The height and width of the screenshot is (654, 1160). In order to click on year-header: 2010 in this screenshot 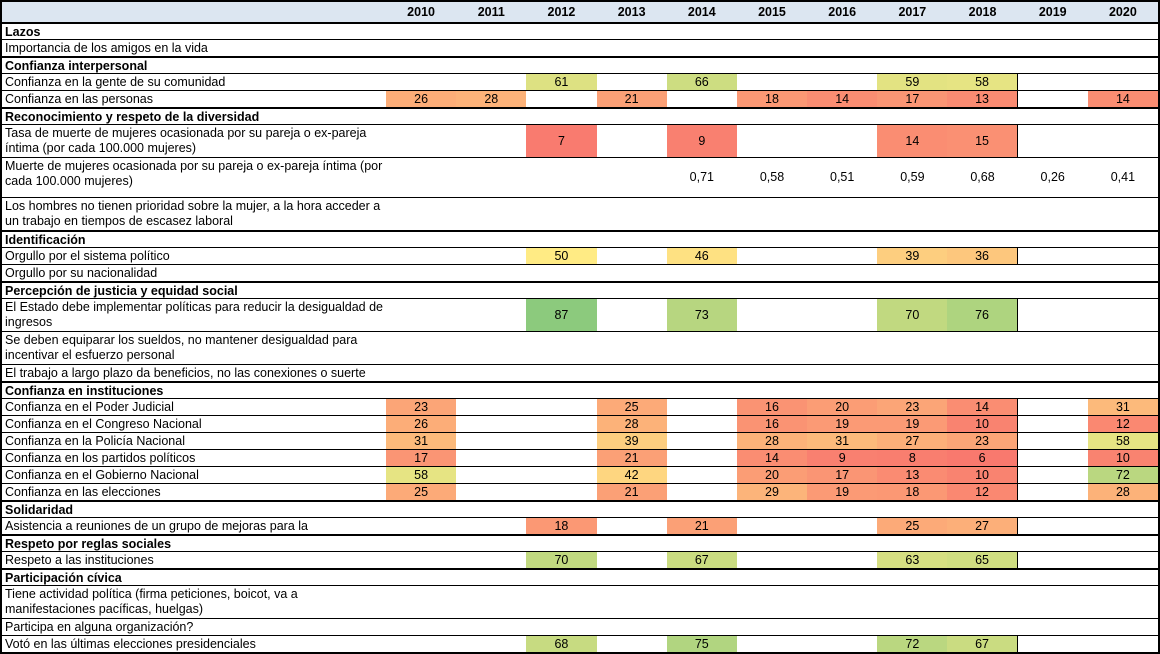, I will do `click(421, 11)`.